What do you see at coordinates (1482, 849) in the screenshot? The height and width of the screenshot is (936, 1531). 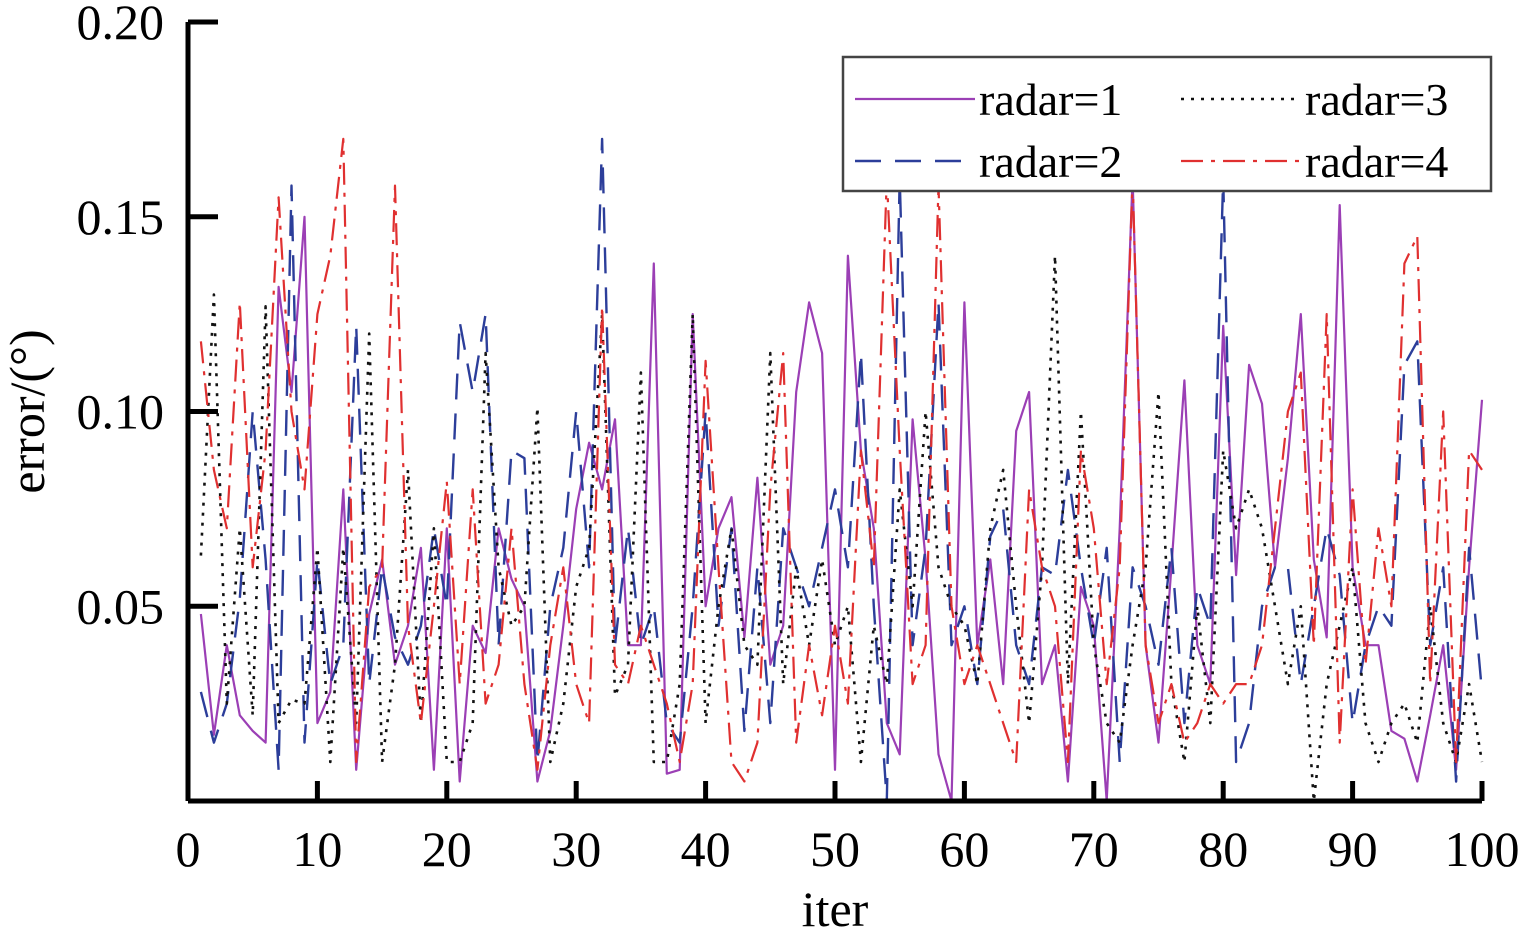 I see `x-tick-label: 100` at bounding box center [1482, 849].